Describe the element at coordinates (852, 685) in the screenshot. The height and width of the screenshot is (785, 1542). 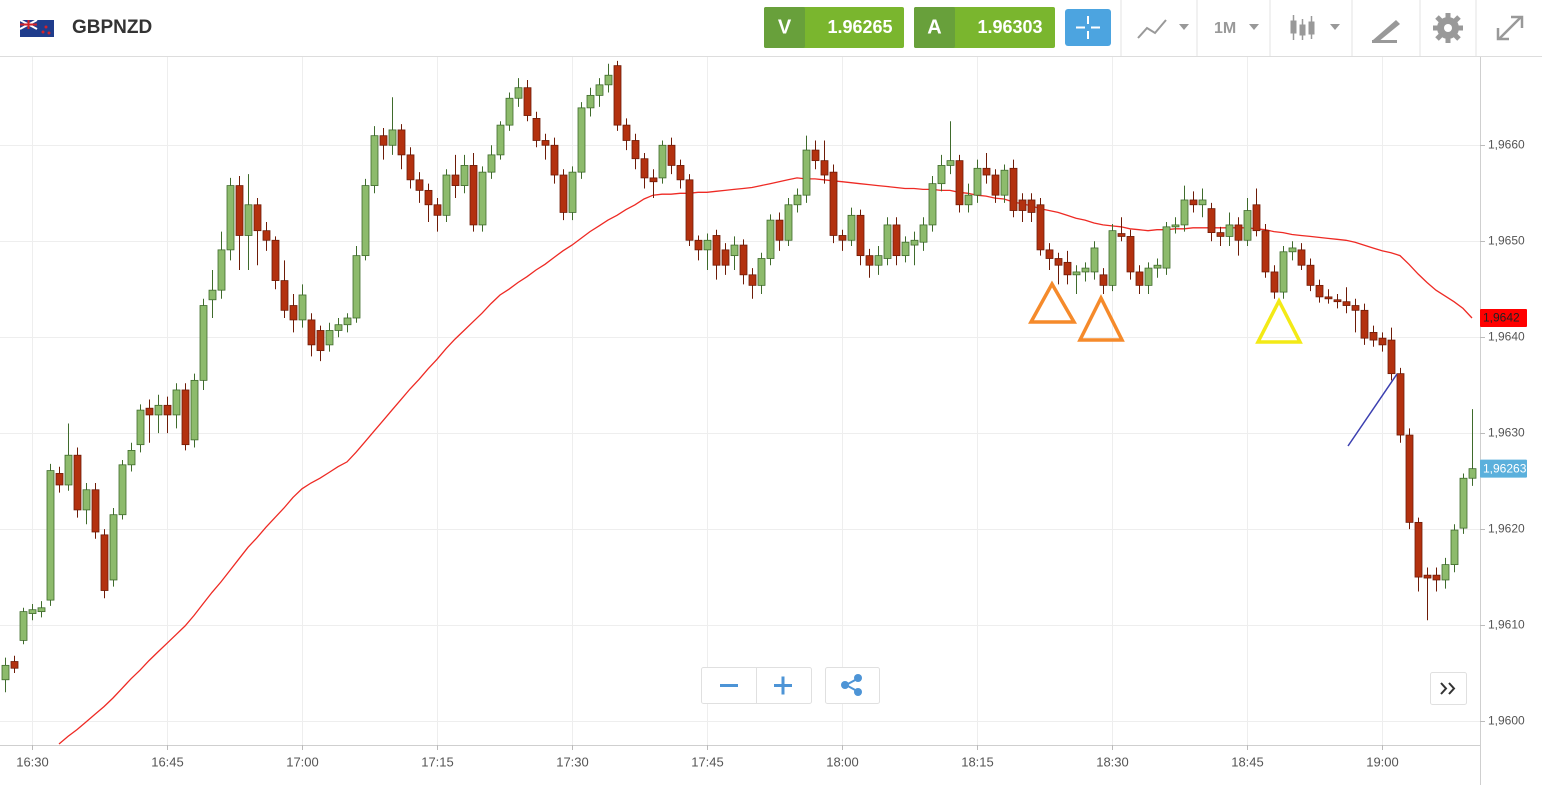
I see `share-button` at that location.